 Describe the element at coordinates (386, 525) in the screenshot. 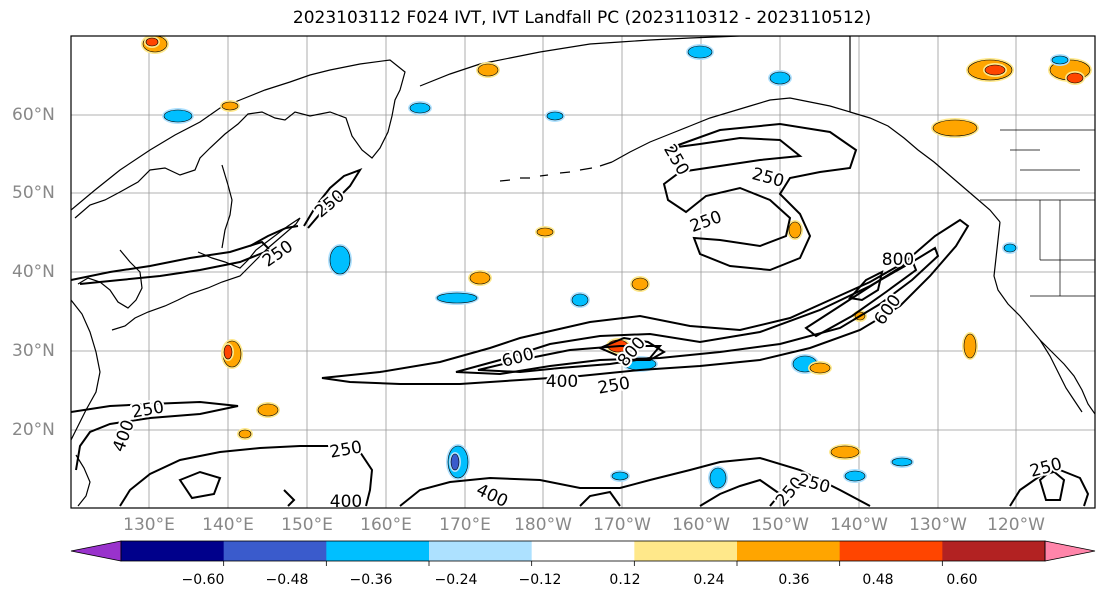

I see `lon-label-160e: 160°E` at that location.